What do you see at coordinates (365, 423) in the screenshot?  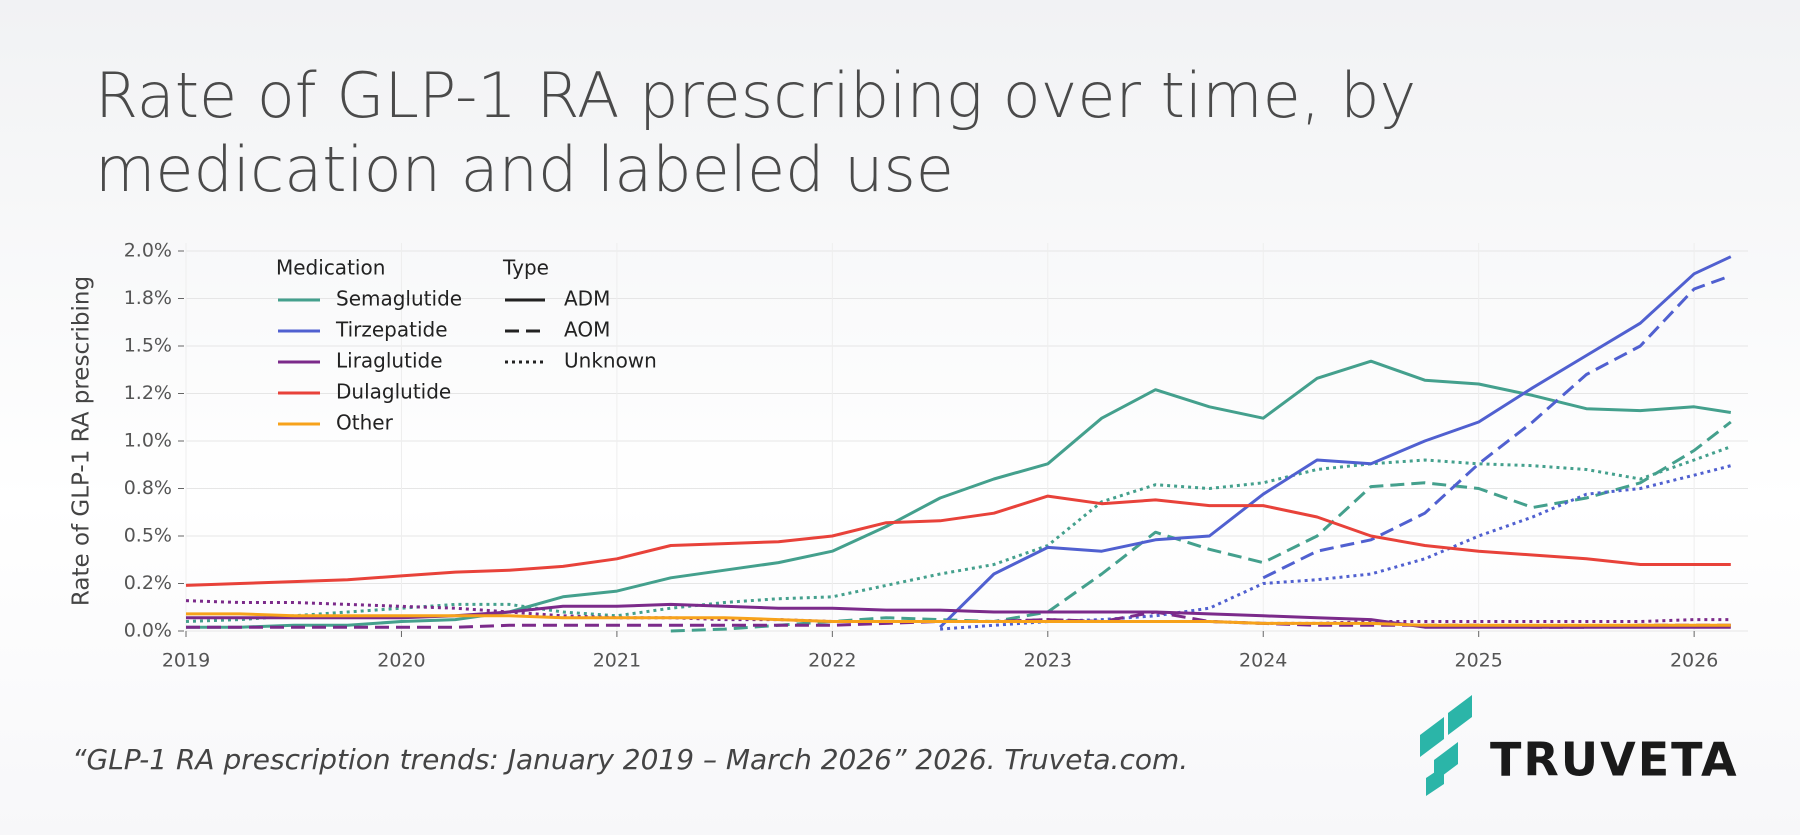 I see `legend-label: Other` at bounding box center [365, 423].